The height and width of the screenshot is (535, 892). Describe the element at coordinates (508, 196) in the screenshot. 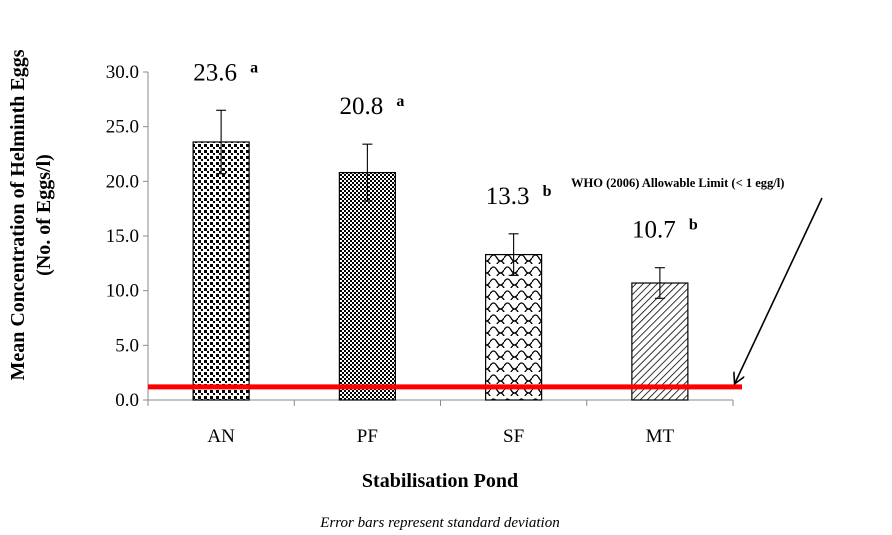

I see `value-label: 13.3` at that location.